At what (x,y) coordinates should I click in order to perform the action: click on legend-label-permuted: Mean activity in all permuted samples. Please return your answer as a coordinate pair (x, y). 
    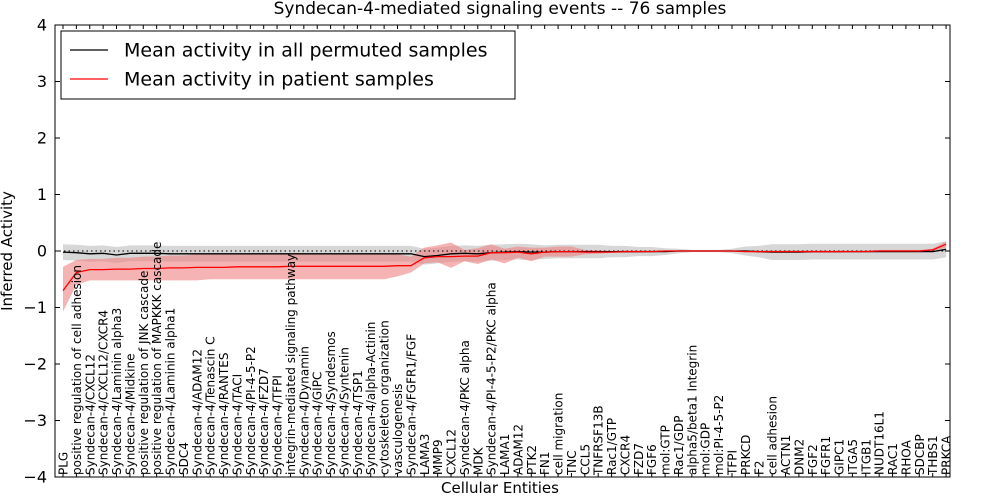
    Looking at the image, I should click on (305, 51).